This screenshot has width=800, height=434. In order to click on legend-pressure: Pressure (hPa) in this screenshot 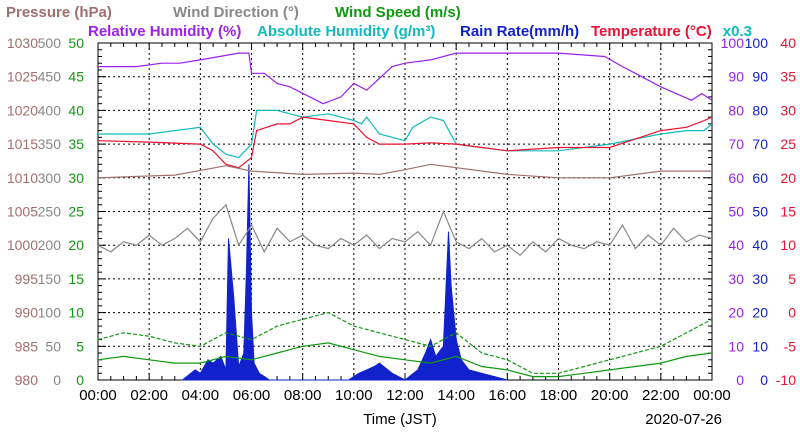, I will do `click(59, 12)`.